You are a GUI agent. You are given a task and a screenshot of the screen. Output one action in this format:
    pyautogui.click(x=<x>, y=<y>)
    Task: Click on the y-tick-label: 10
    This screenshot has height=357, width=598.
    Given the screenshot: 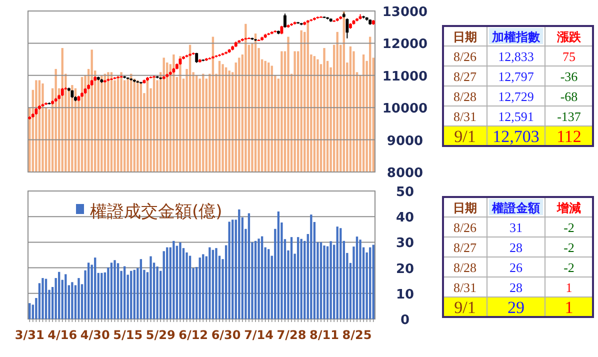 What is the action you would take?
    pyautogui.click(x=405, y=294)
    